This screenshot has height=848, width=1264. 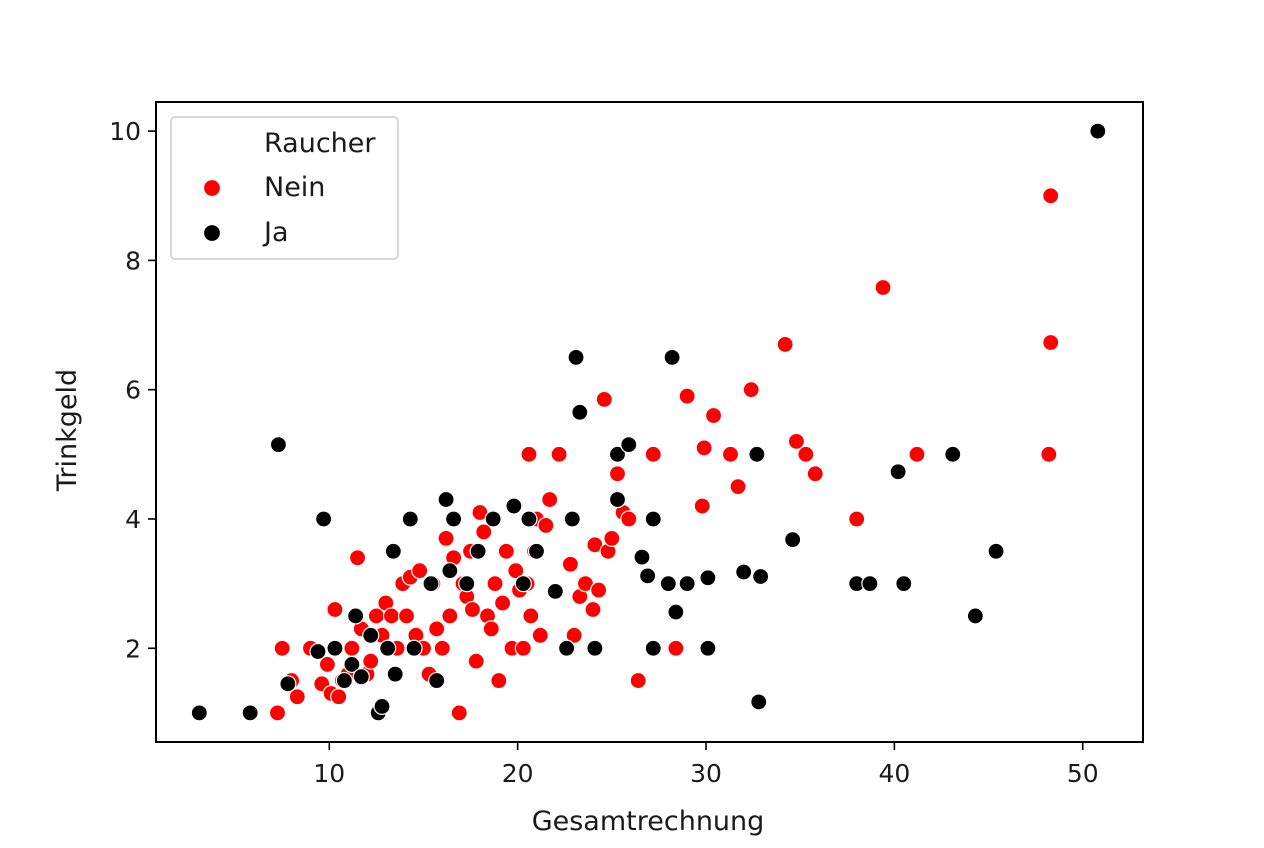 I want to click on legend-marker-nein, so click(x=212, y=188).